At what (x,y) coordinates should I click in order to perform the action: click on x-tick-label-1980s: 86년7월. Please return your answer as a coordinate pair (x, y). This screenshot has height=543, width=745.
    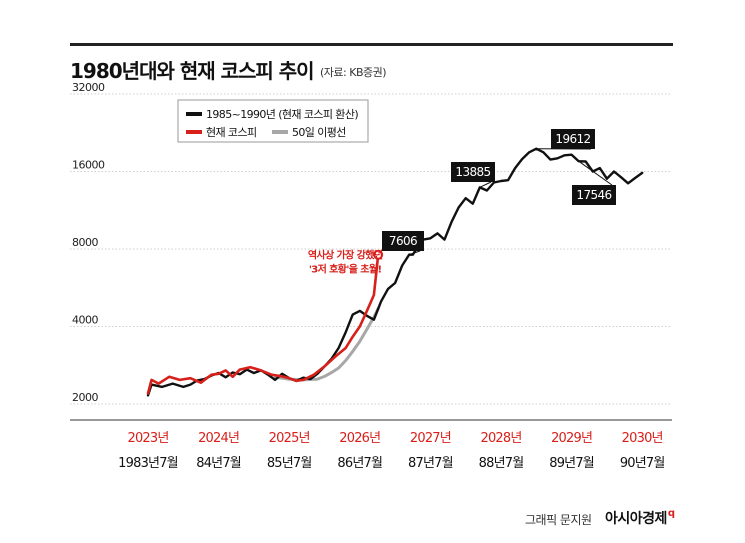
    Looking at the image, I should click on (359, 463).